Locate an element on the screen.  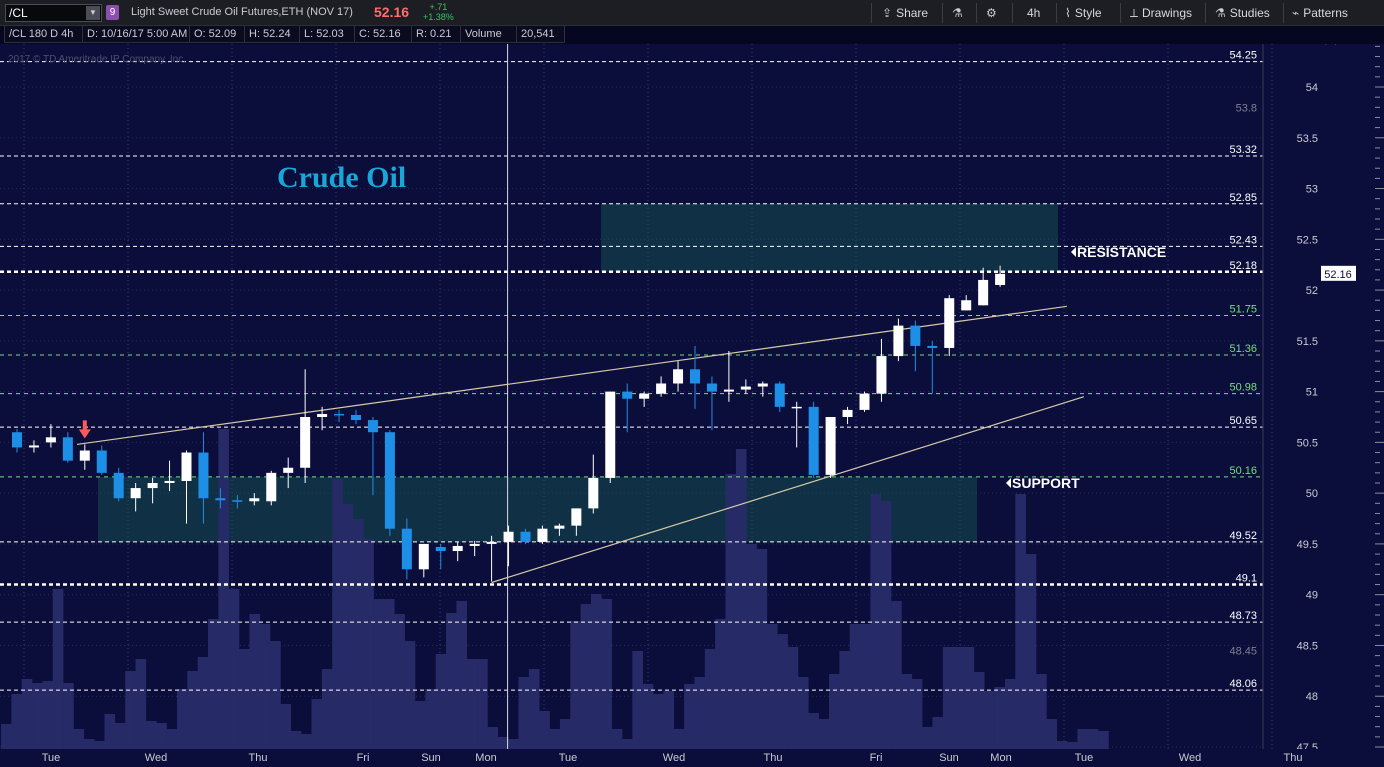
timeframe-button: 4h is located at coordinates (1034, 13).